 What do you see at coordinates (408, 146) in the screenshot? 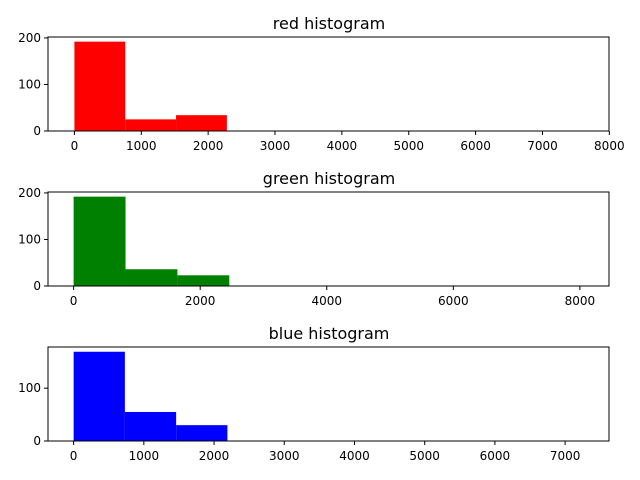
I see `red-histogram-x-tick-label: 5000` at bounding box center [408, 146].